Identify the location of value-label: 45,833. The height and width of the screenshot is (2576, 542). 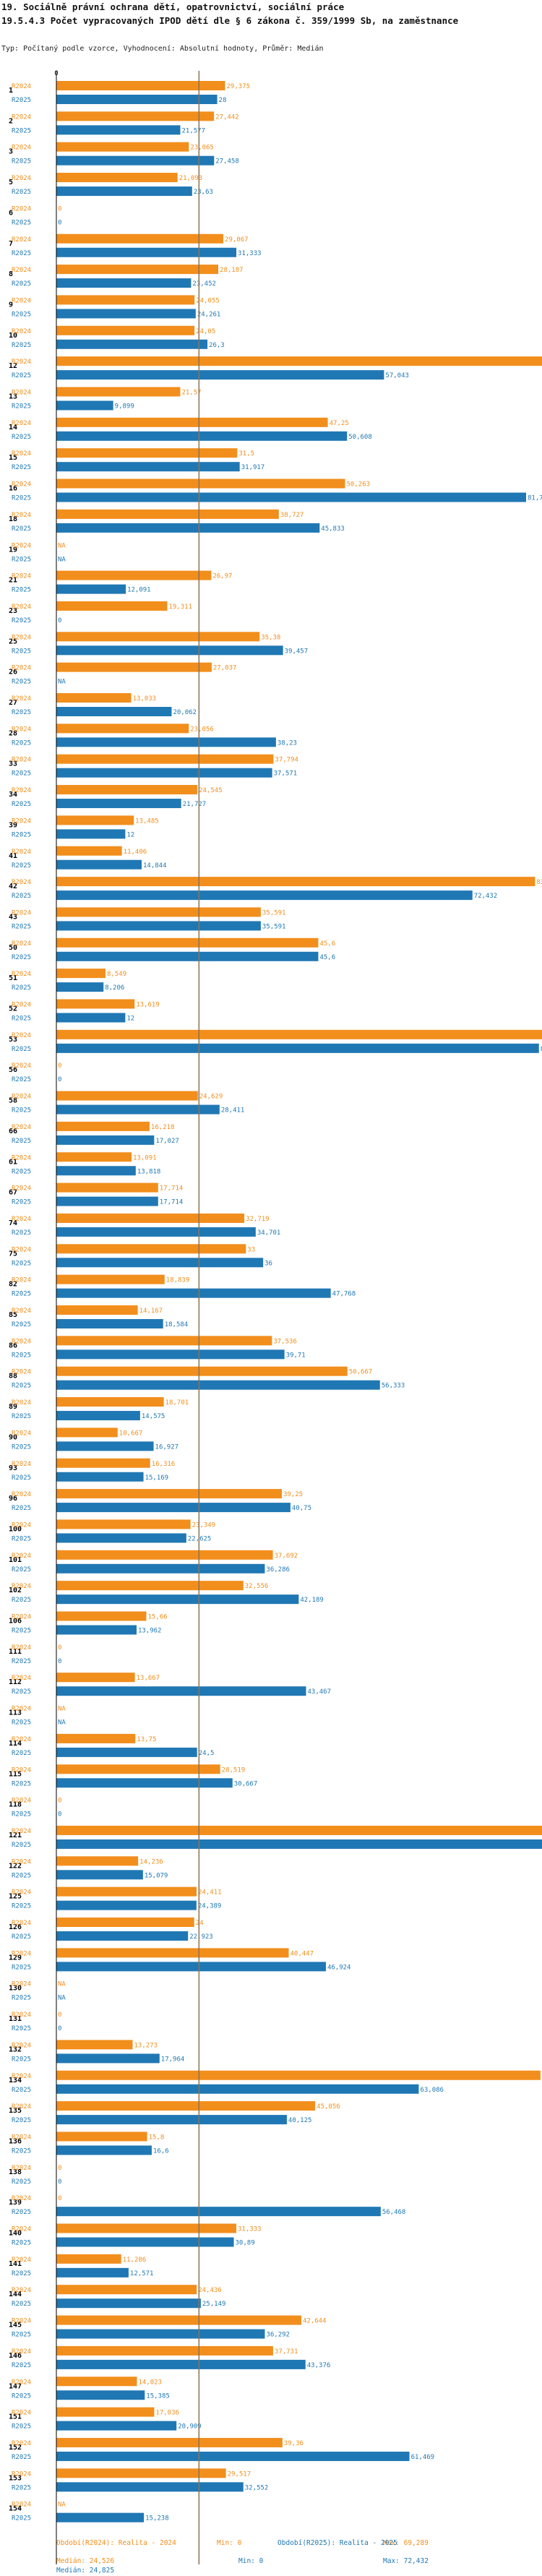
(333, 529).